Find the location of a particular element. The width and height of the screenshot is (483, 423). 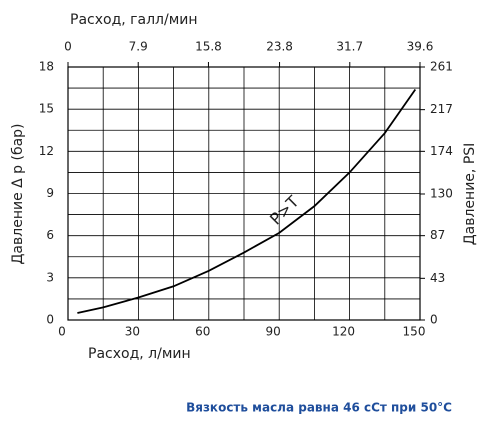

footnote: Вязкость масла равна 46 сСт при 50°C is located at coordinates (319, 408).